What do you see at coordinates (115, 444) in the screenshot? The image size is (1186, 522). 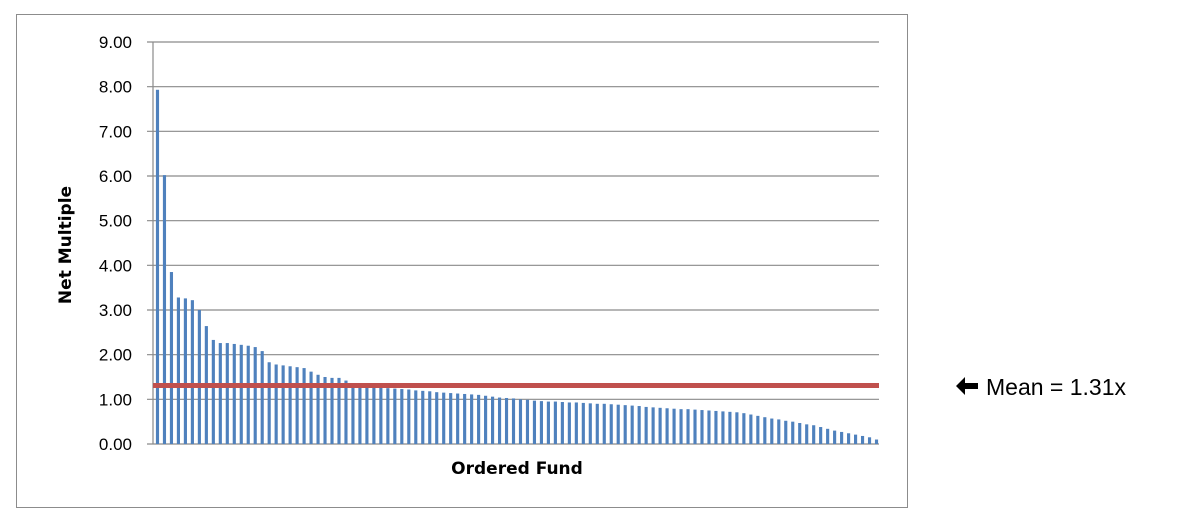 I see `y-tick-label: 0.00` at bounding box center [115, 444].